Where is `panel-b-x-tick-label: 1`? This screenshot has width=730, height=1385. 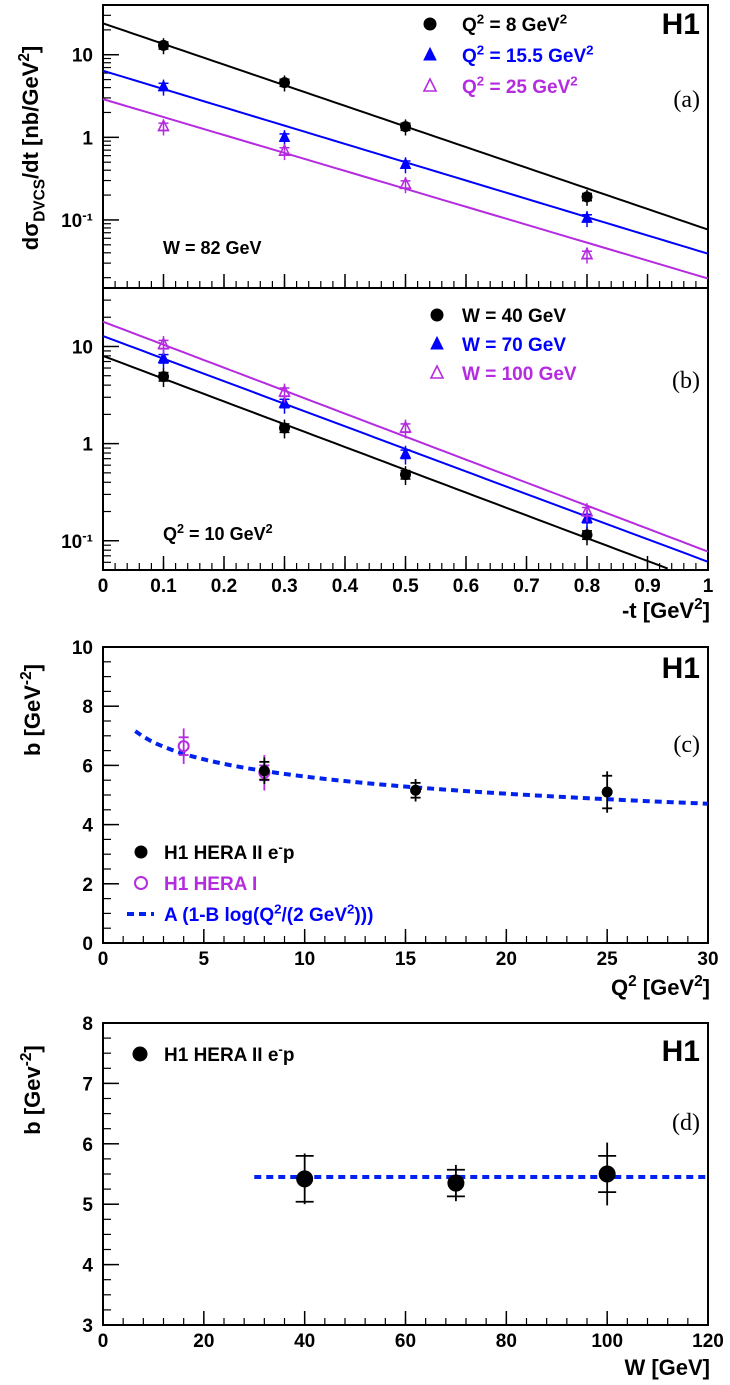 panel-b-x-tick-label: 1 is located at coordinates (708, 586).